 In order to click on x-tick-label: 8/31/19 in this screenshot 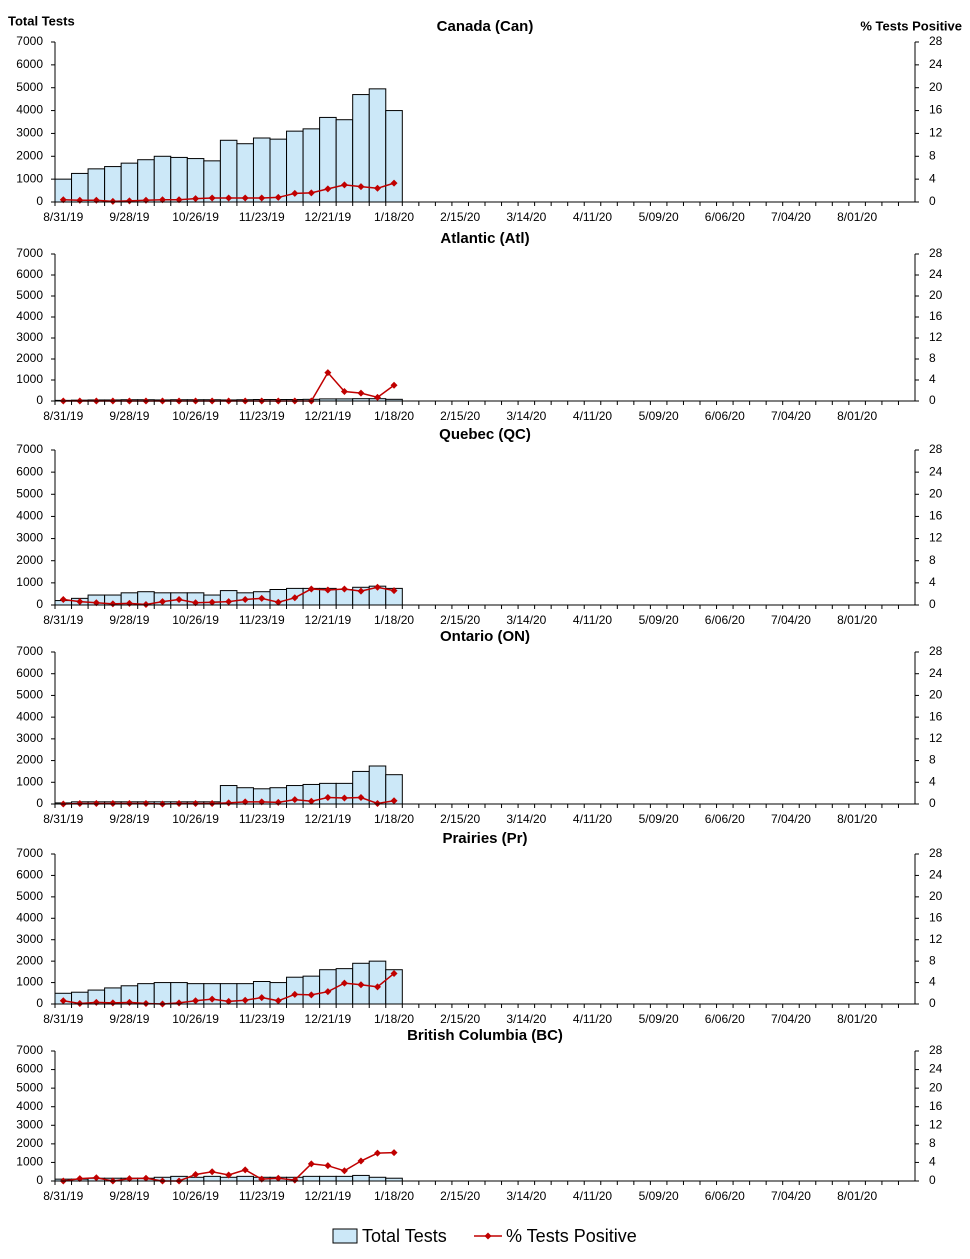, I will do `click(63, 416)`.